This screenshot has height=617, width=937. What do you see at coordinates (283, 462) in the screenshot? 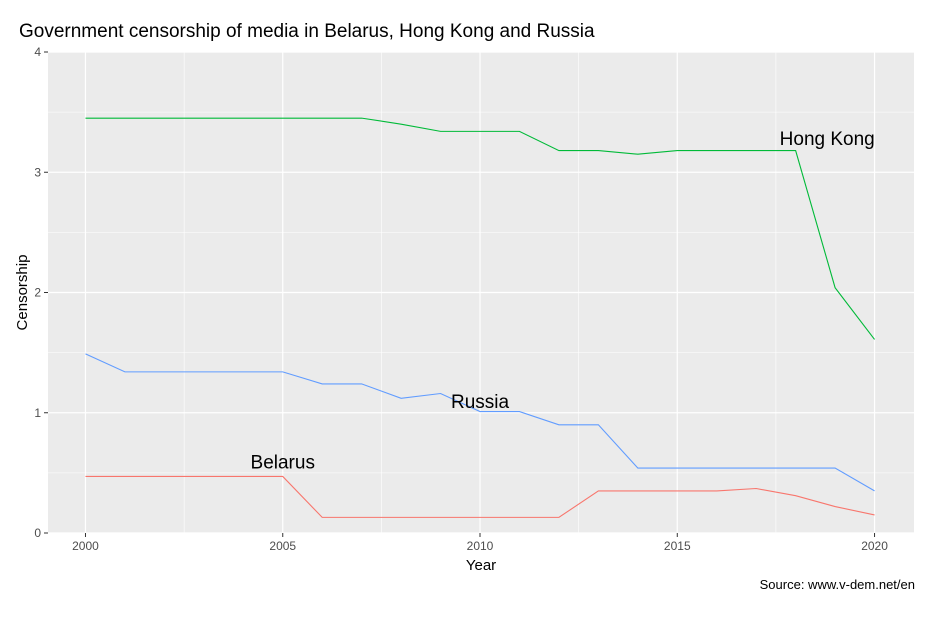
I see `series-label-belarus: Belarus` at bounding box center [283, 462].